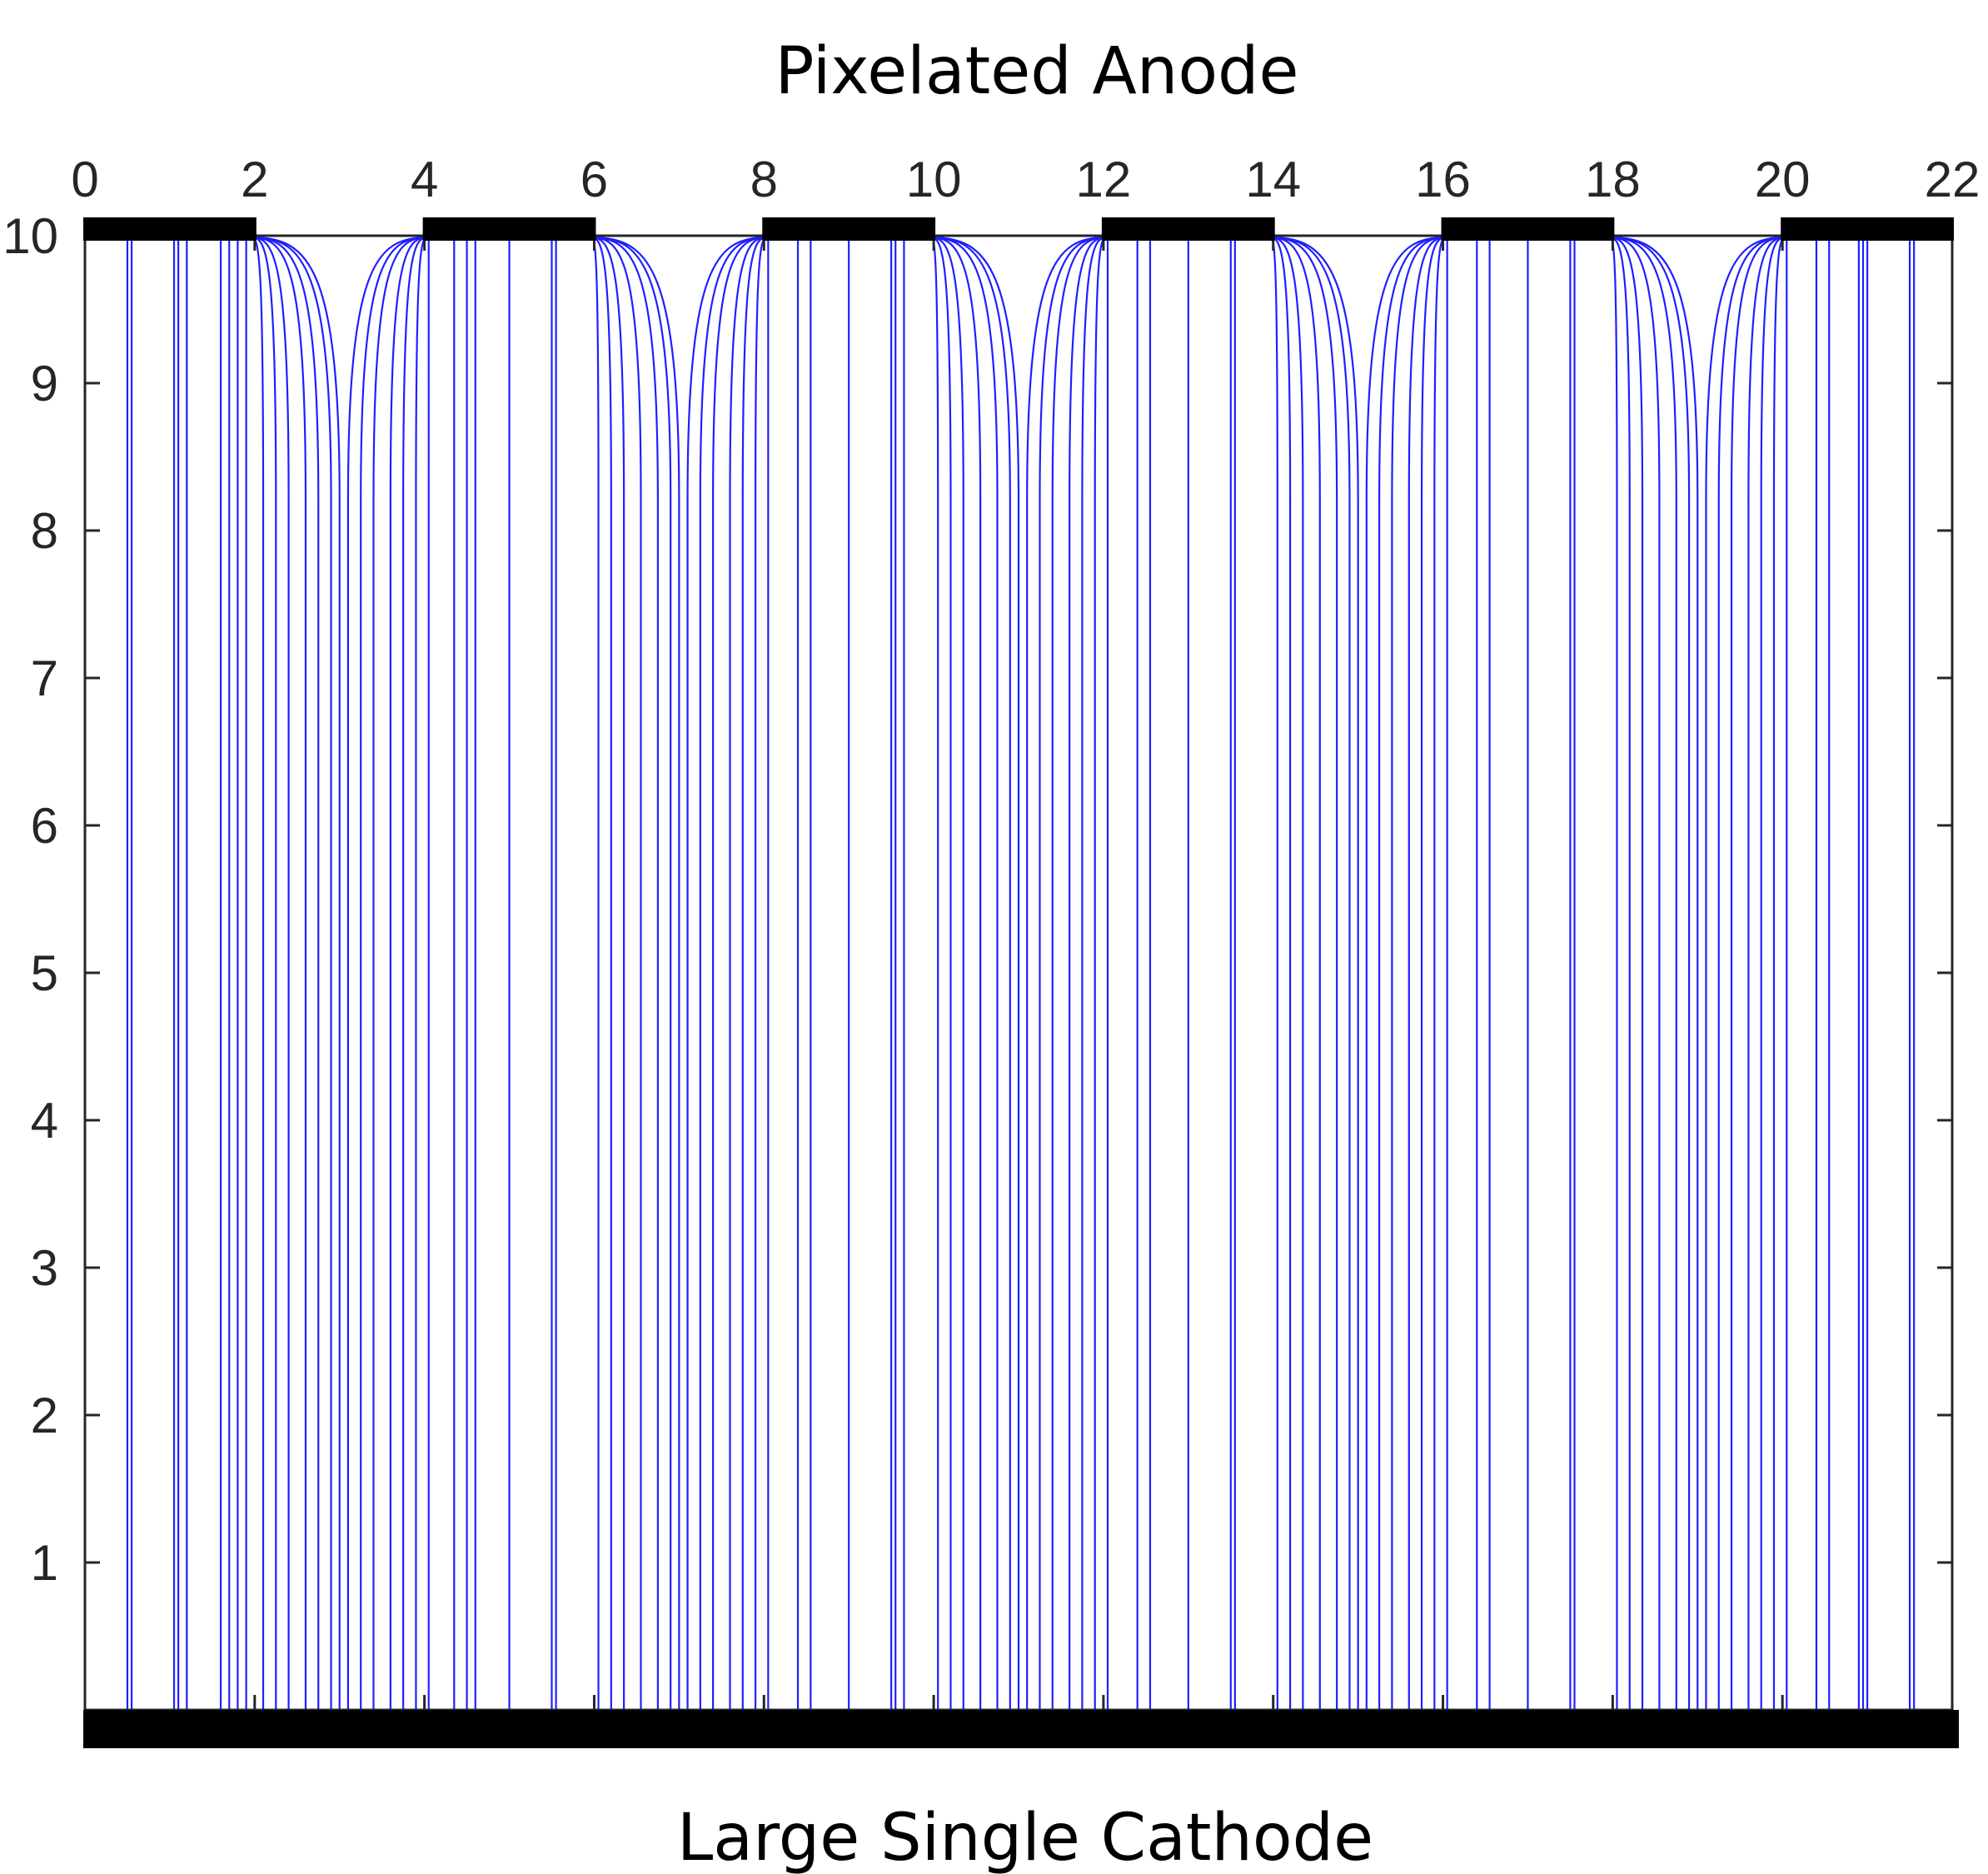  Describe the element at coordinates (30, 236) in the screenshot. I see `y-tick-label: 10` at that location.